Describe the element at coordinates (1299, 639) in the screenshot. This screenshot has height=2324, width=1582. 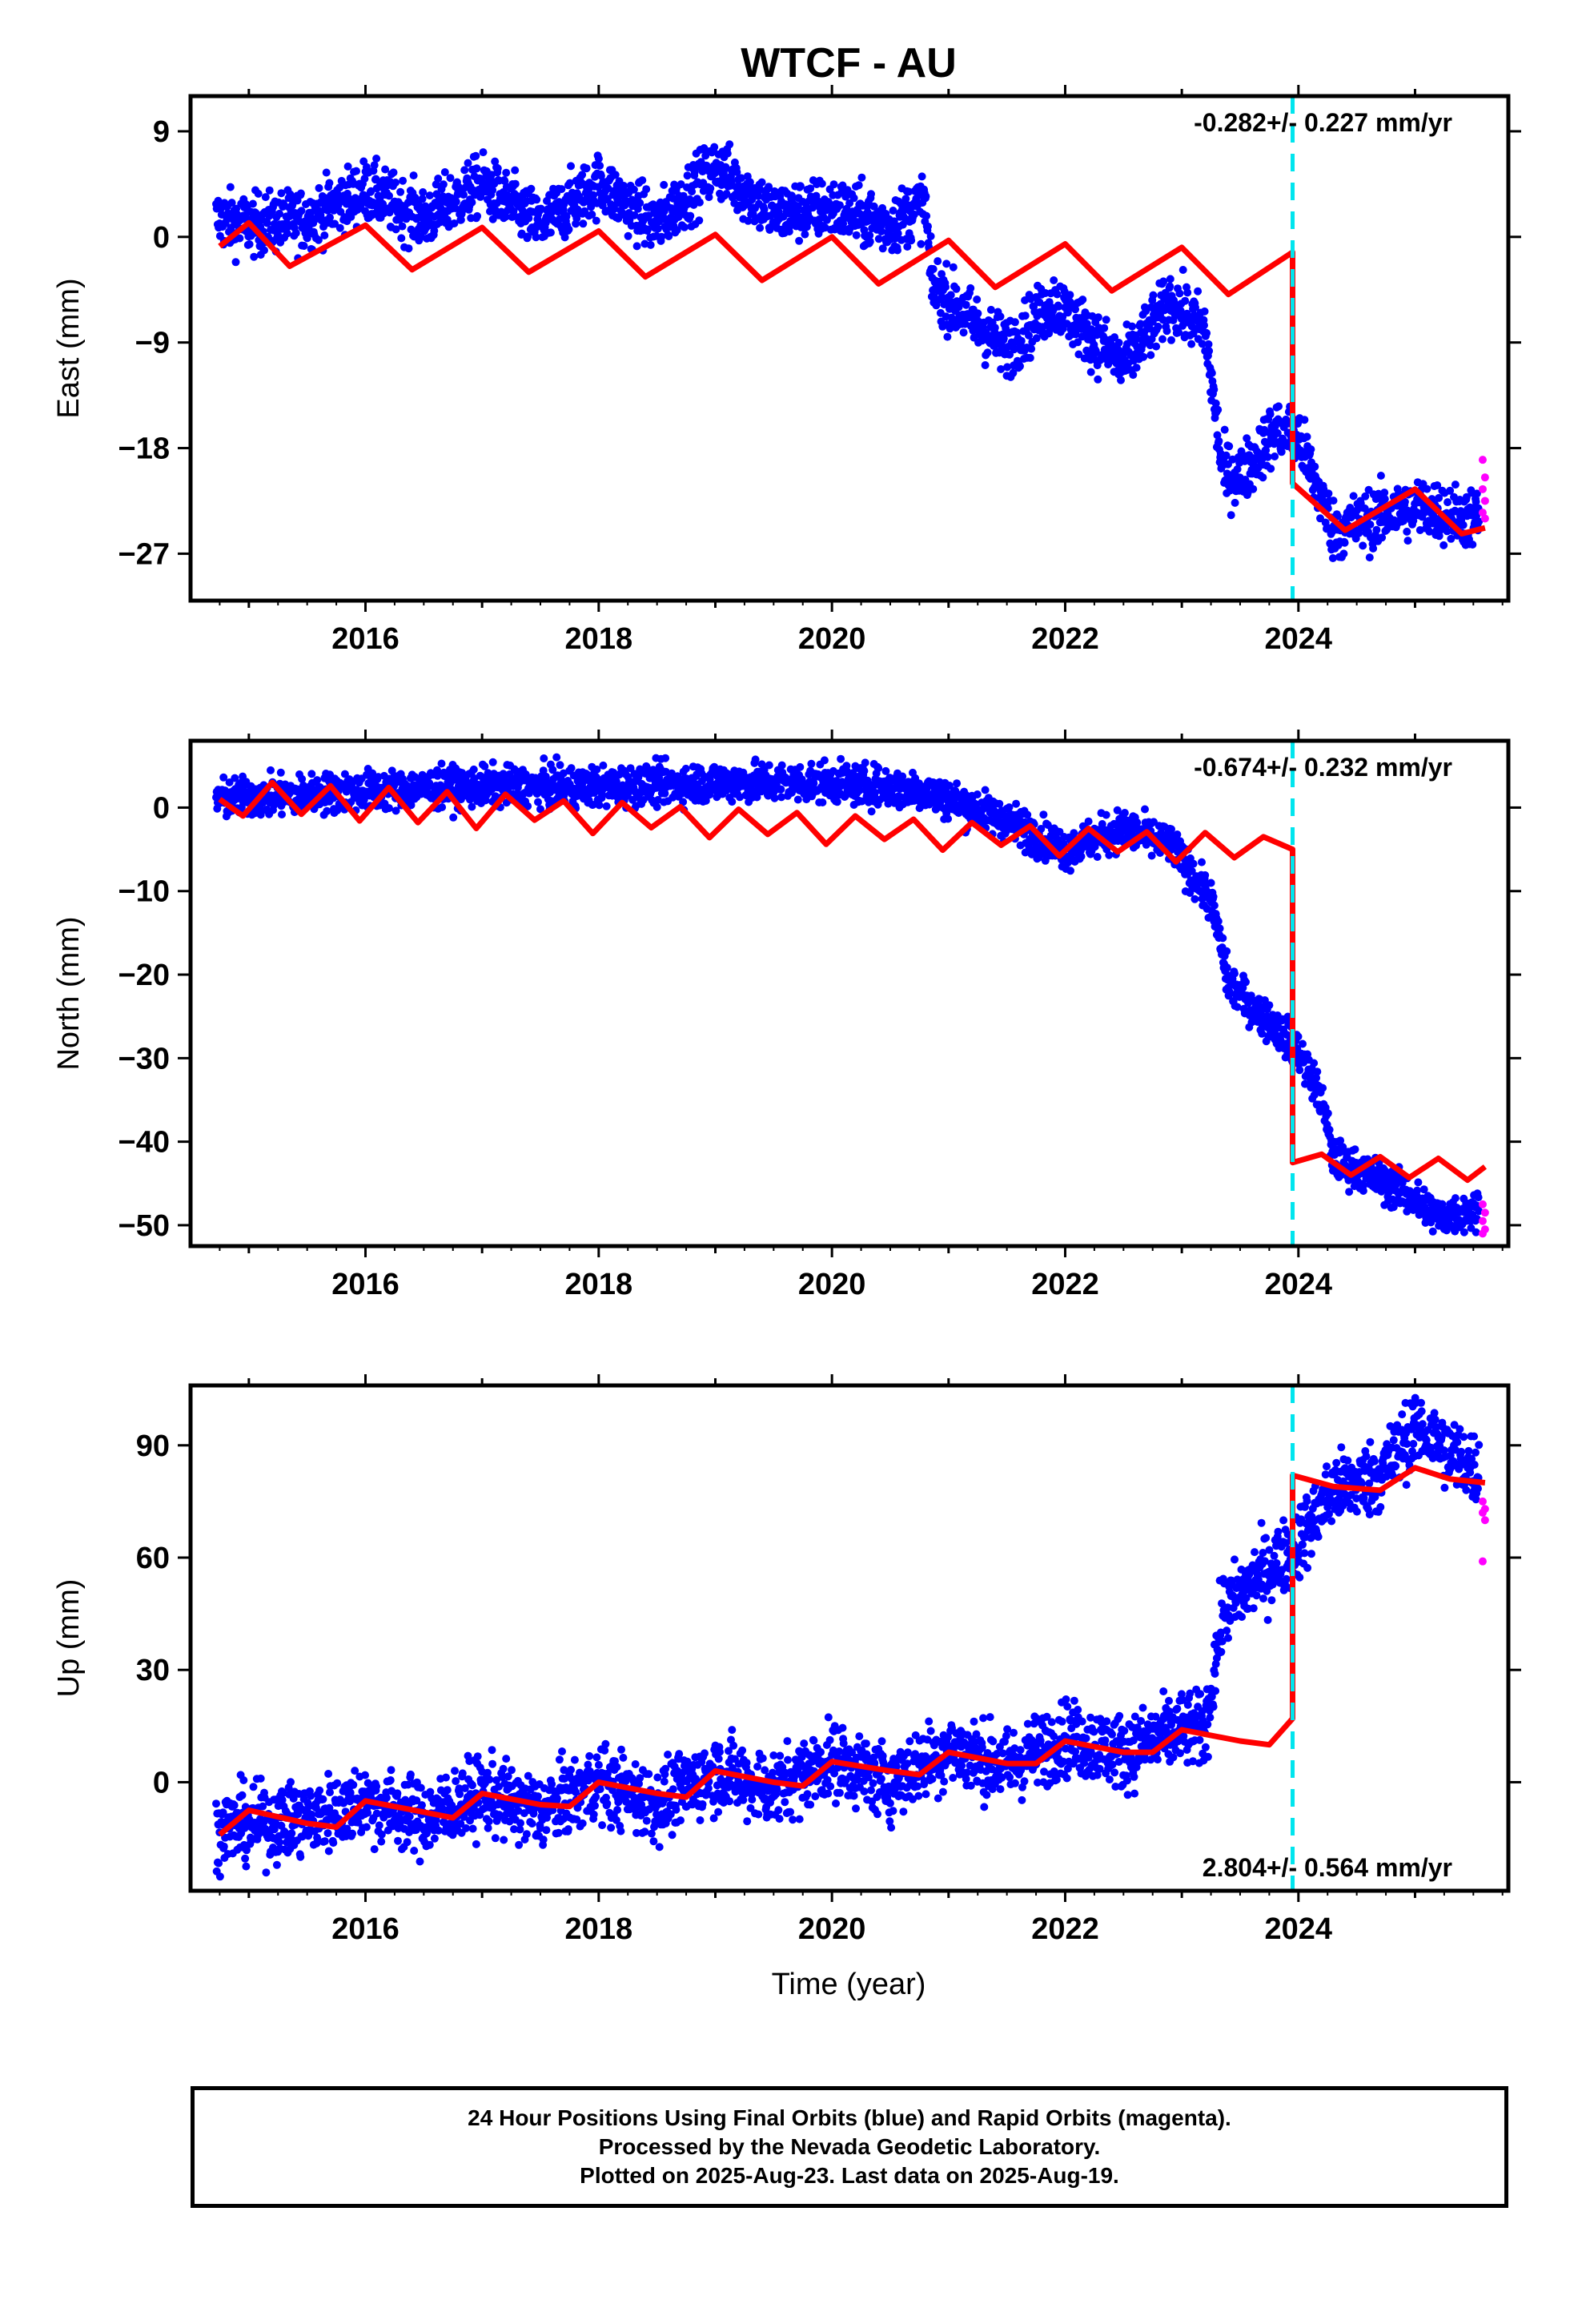
I see `x-tick-label: 2024` at that location.